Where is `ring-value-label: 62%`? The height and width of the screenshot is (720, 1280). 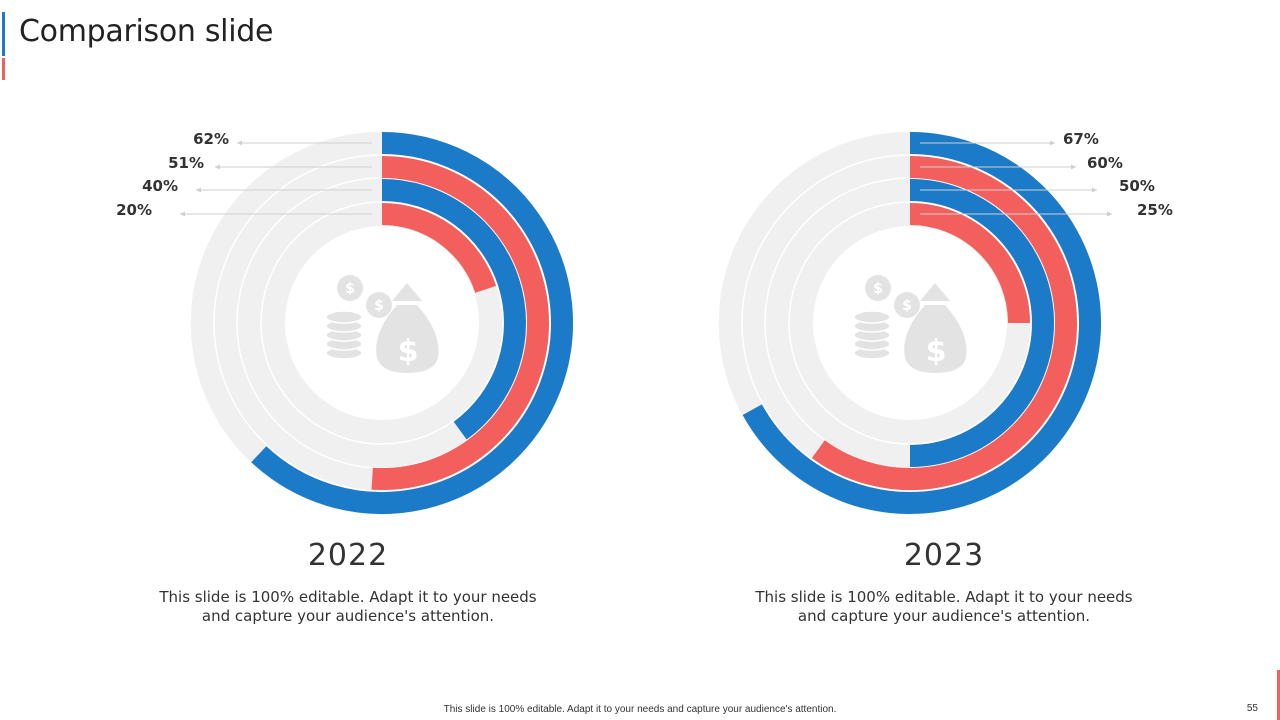 ring-value-label: 62% is located at coordinates (211, 139).